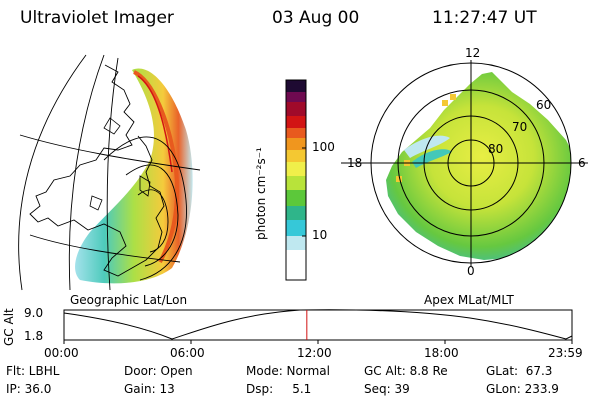 The width and height of the screenshot is (600, 400). Describe the element at coordinates (406, 371) in the screenshot. I see `status-gc-alt: GC Alt: 8.8 Re` at that location.